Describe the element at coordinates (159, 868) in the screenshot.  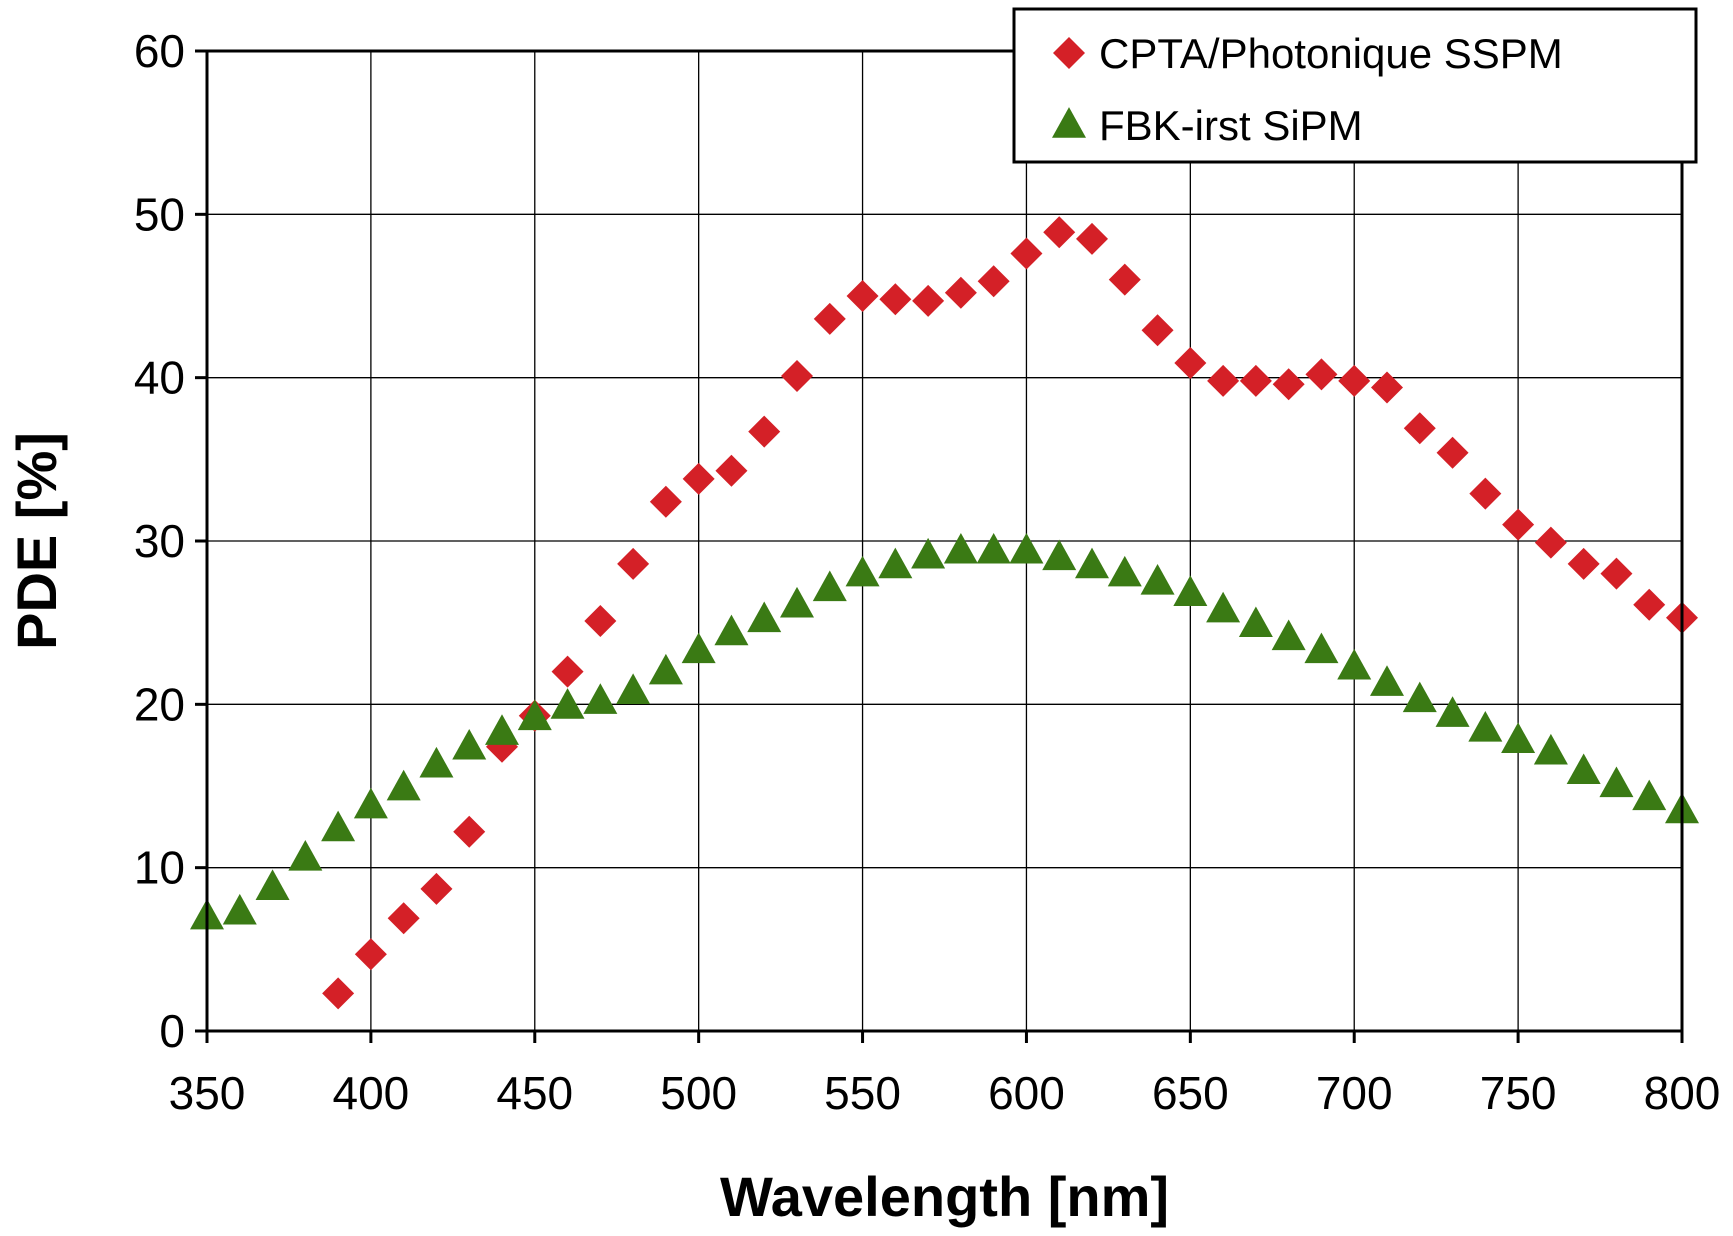
I see `y-tick-label: 10` at that location.